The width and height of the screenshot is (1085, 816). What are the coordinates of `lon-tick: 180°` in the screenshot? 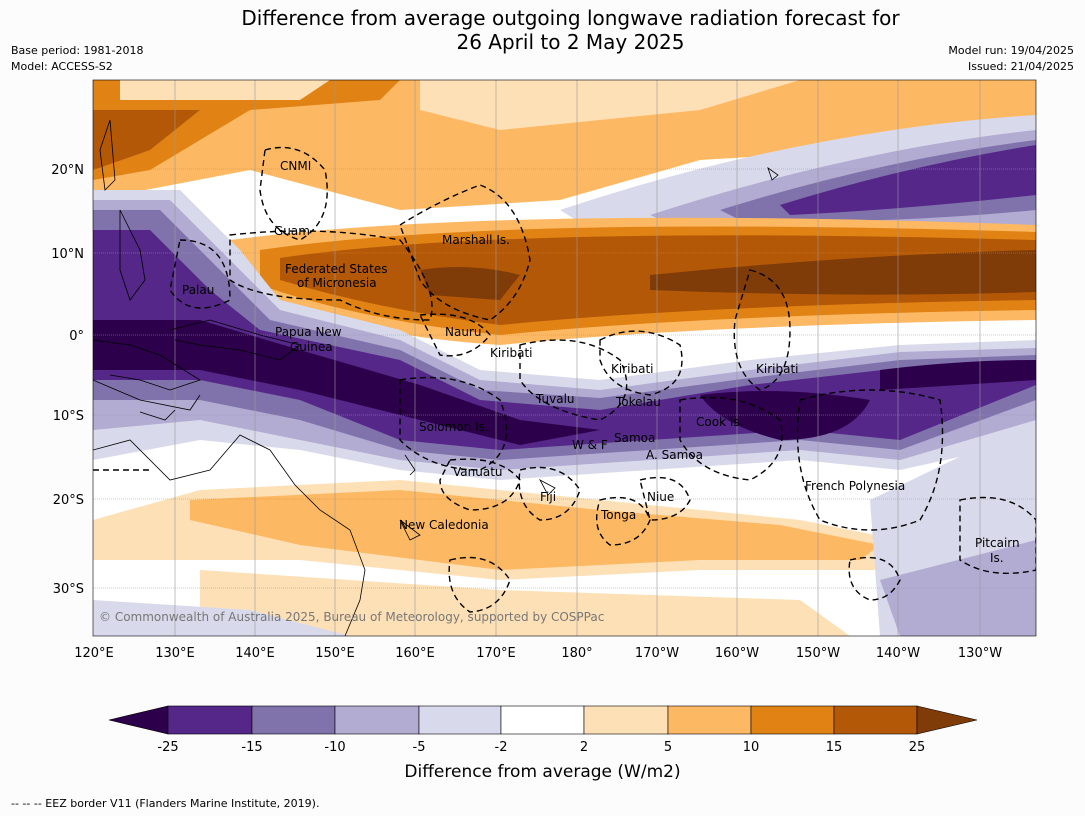 It's located at (576, 653).